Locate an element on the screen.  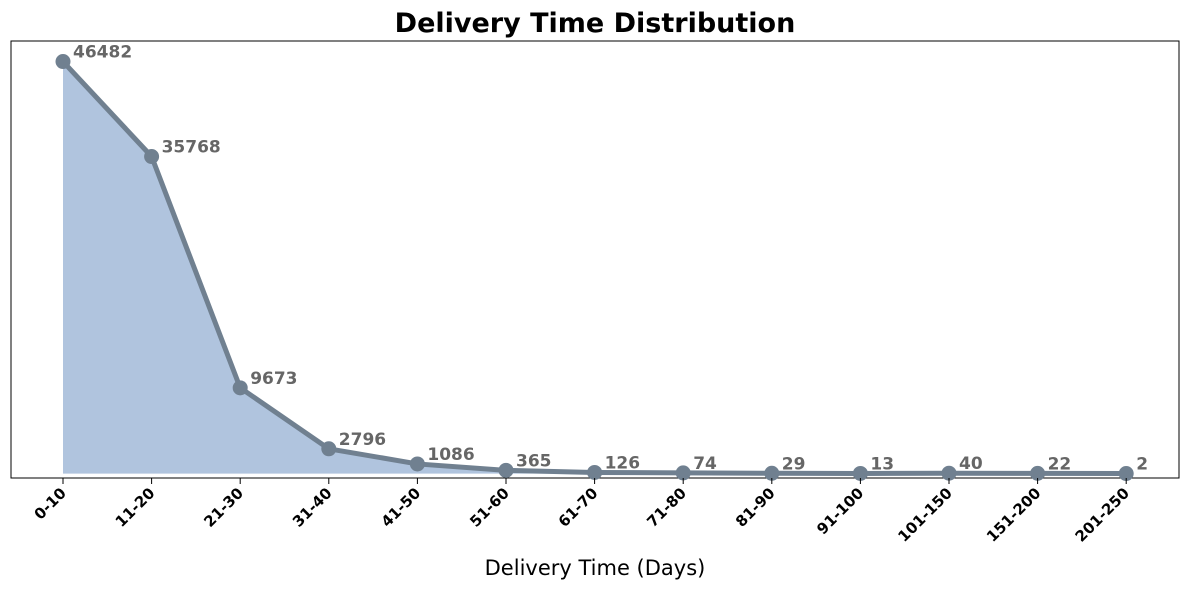
x-tick-label: 21-30 is located at coordinates (223, 507).